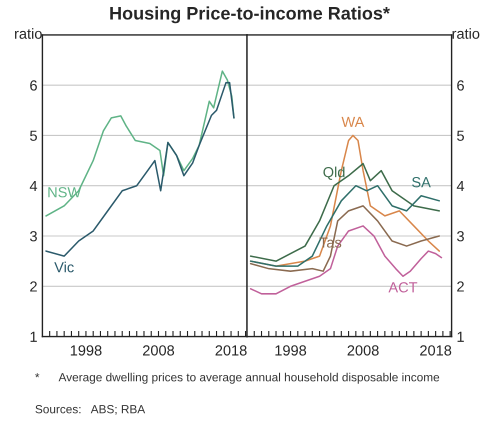  I want to click on series-label: ACT, so click(403, 287).